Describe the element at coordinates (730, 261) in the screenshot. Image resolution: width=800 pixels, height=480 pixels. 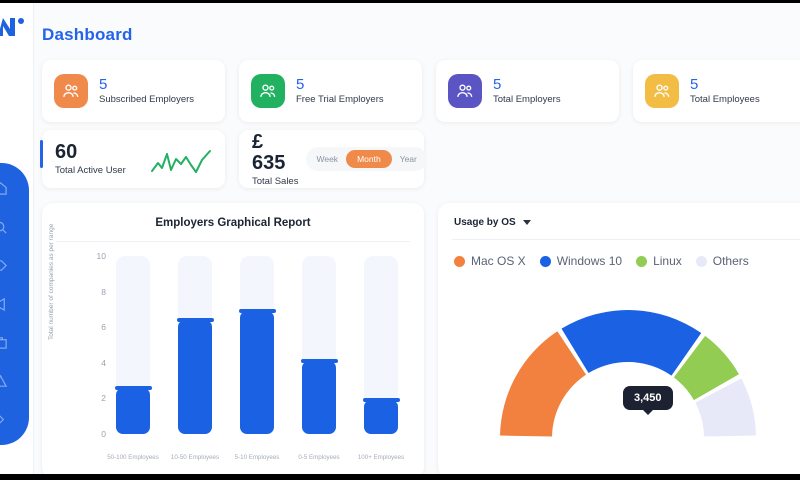
I see `legend-label: Others` at that location.